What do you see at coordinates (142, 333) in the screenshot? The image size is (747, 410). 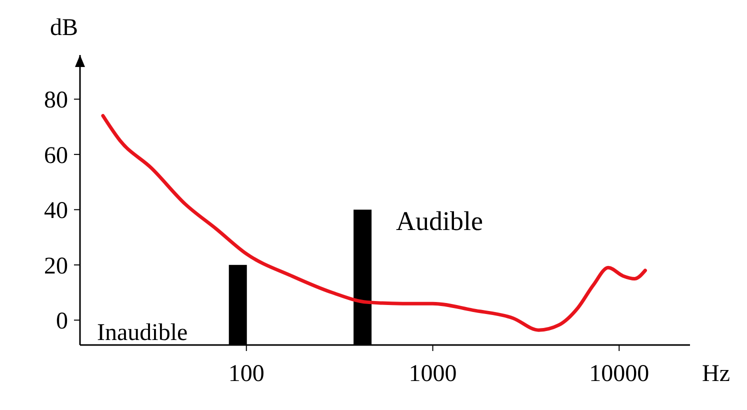 I see `annotation: Inaudible` at bounding box center [142, 333].